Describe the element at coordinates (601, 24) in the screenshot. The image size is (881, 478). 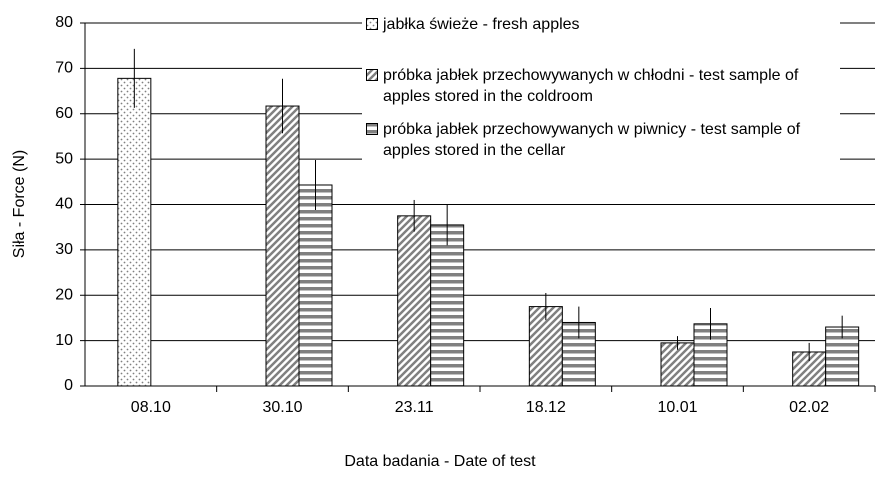
I see `legend-entry: jabłka świeże - fresh apples` at that location.